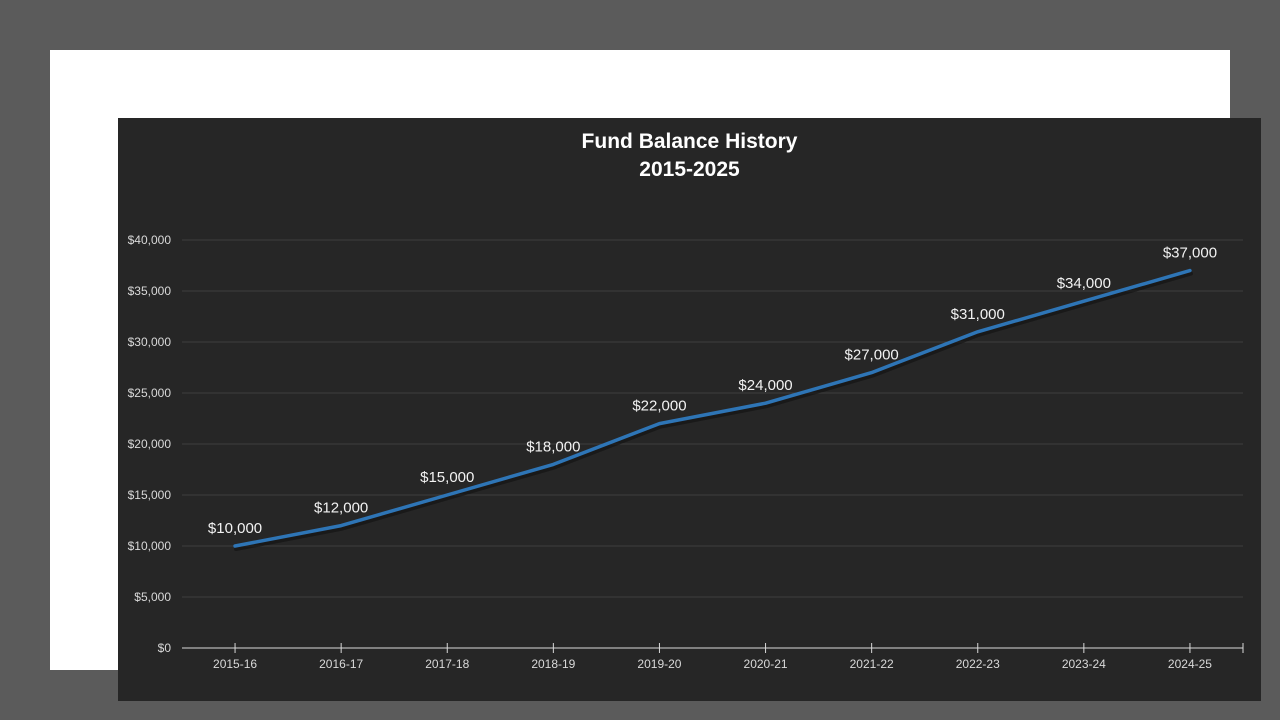 The height and width of the screenshot is (720, 1280). I want to click on data-label: $10,000, so click(235, 528).